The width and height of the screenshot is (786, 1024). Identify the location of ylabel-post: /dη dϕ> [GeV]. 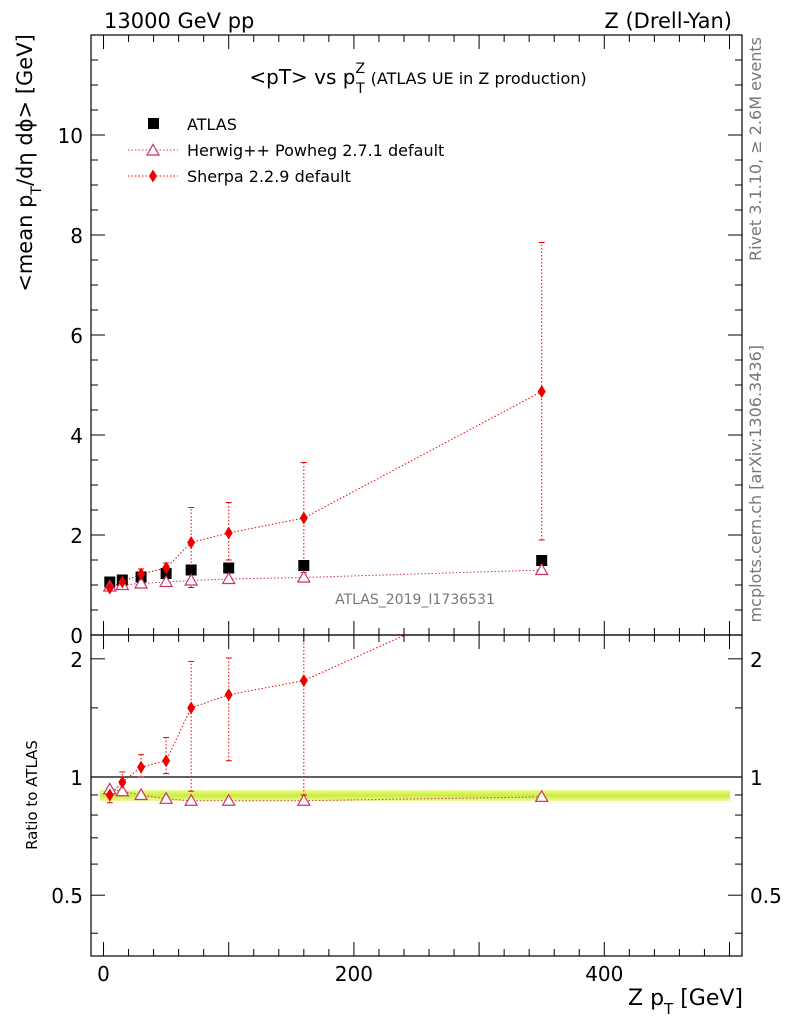
(25, 110).